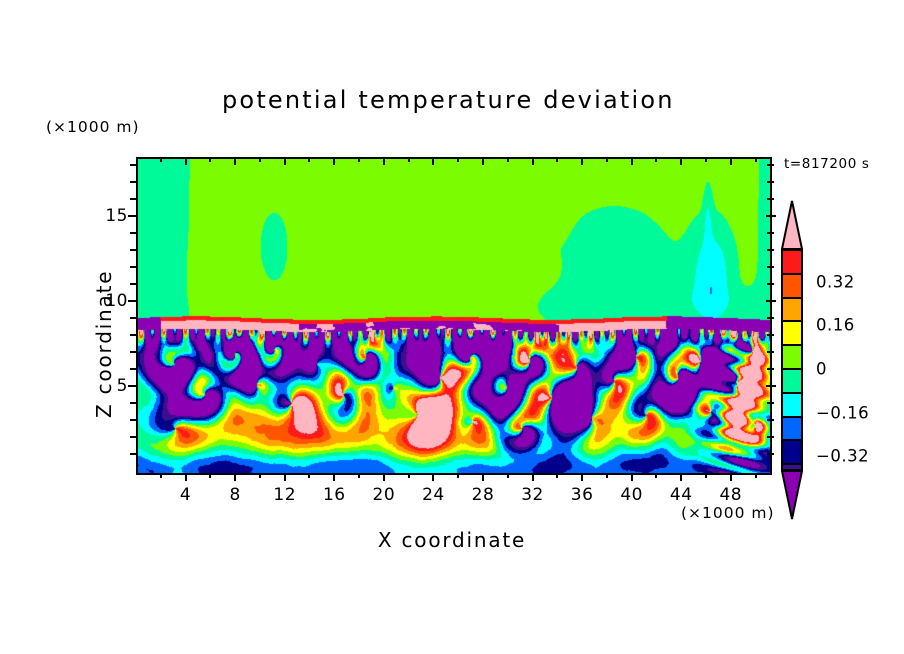 This screenshot has height=654, width=904. I want to click on x-tick-label: 28, so click(483, 495).